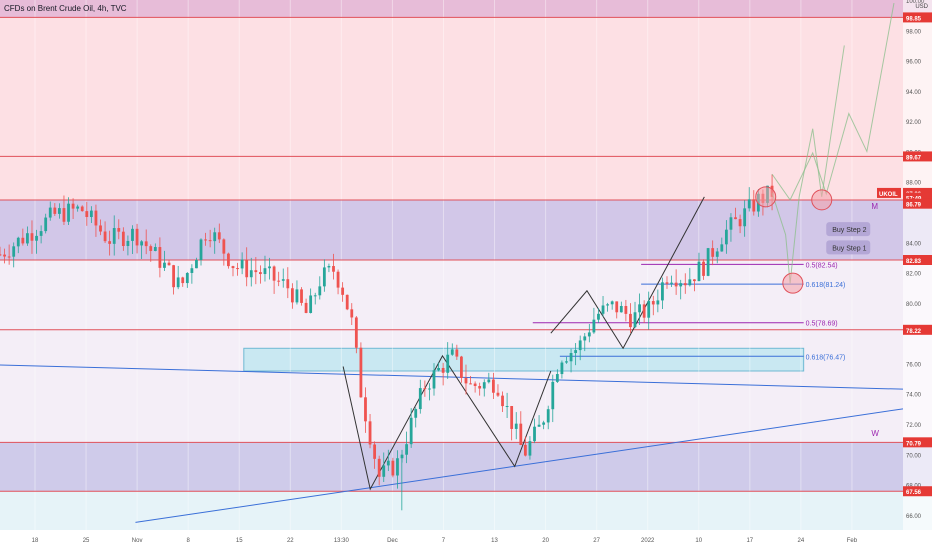 This screenshot has width=932, height=555. I want to click on price-tick: 70.00, so click(914, 456).